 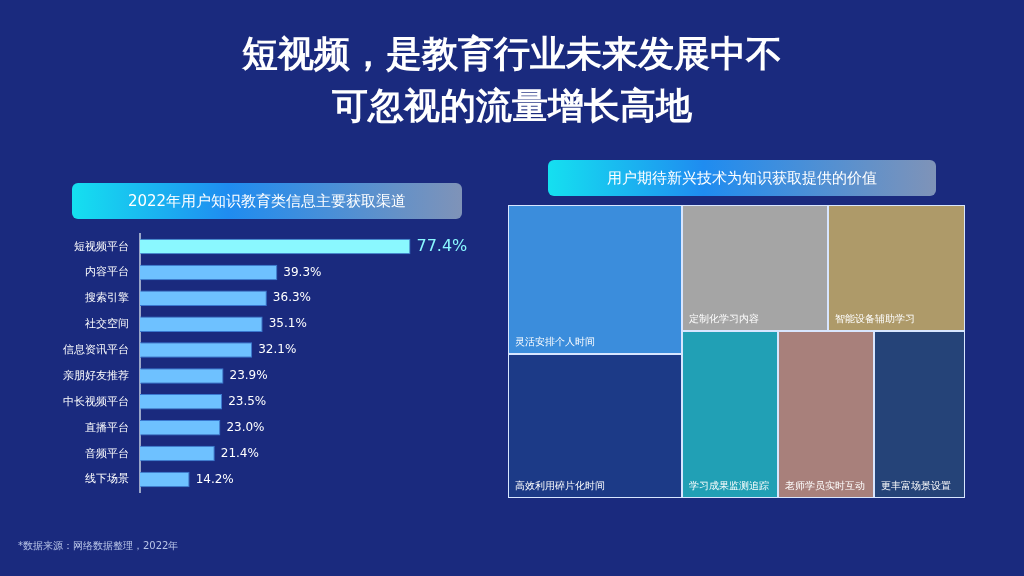 What do you see at coordinates (98, 546) in the screenshot?
I see `text: *数据来源：网络数据整理，2022年` at bounding box center [98, 546].